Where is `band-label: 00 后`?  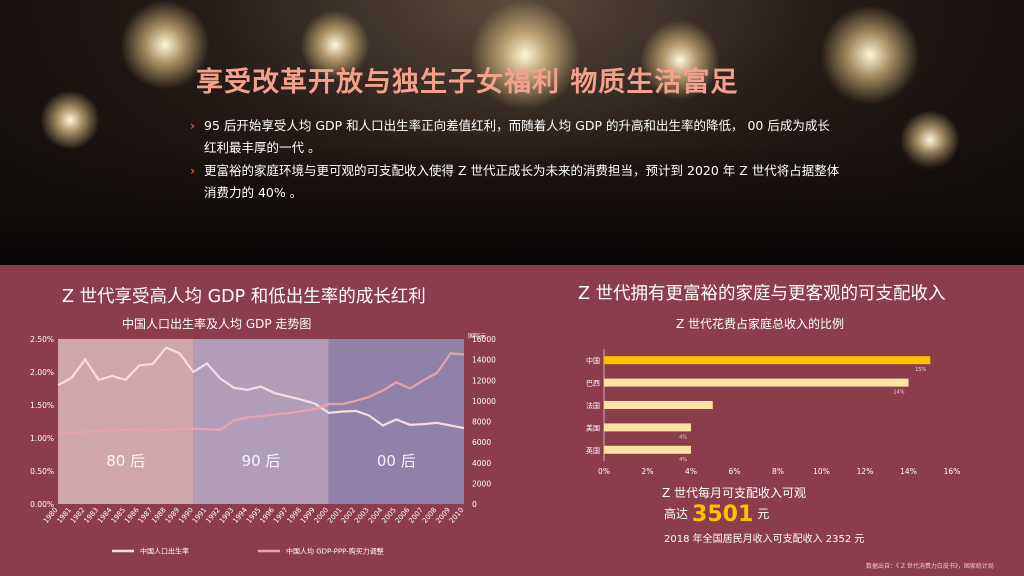
band-label: 00 后 is located at coordinates (396, 461).